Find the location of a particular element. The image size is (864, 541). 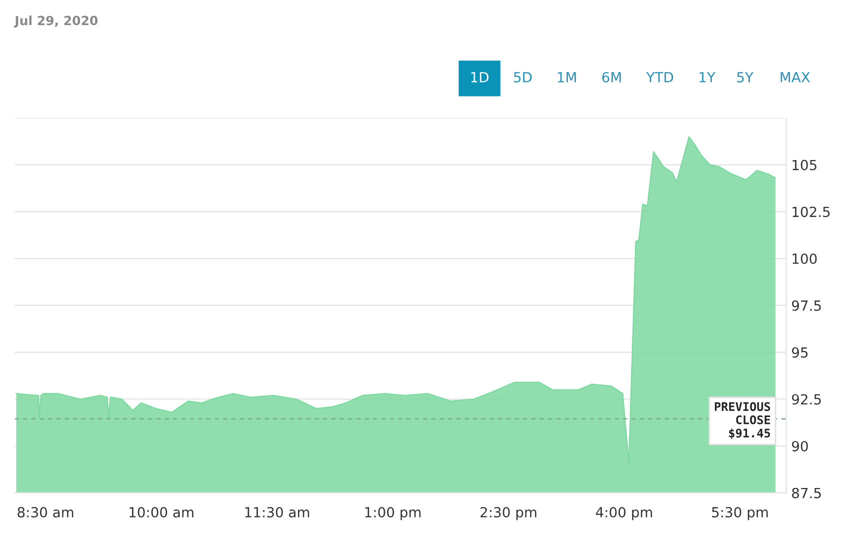

x-tick-label: 10:00 am is located at coordinates (162, 512).